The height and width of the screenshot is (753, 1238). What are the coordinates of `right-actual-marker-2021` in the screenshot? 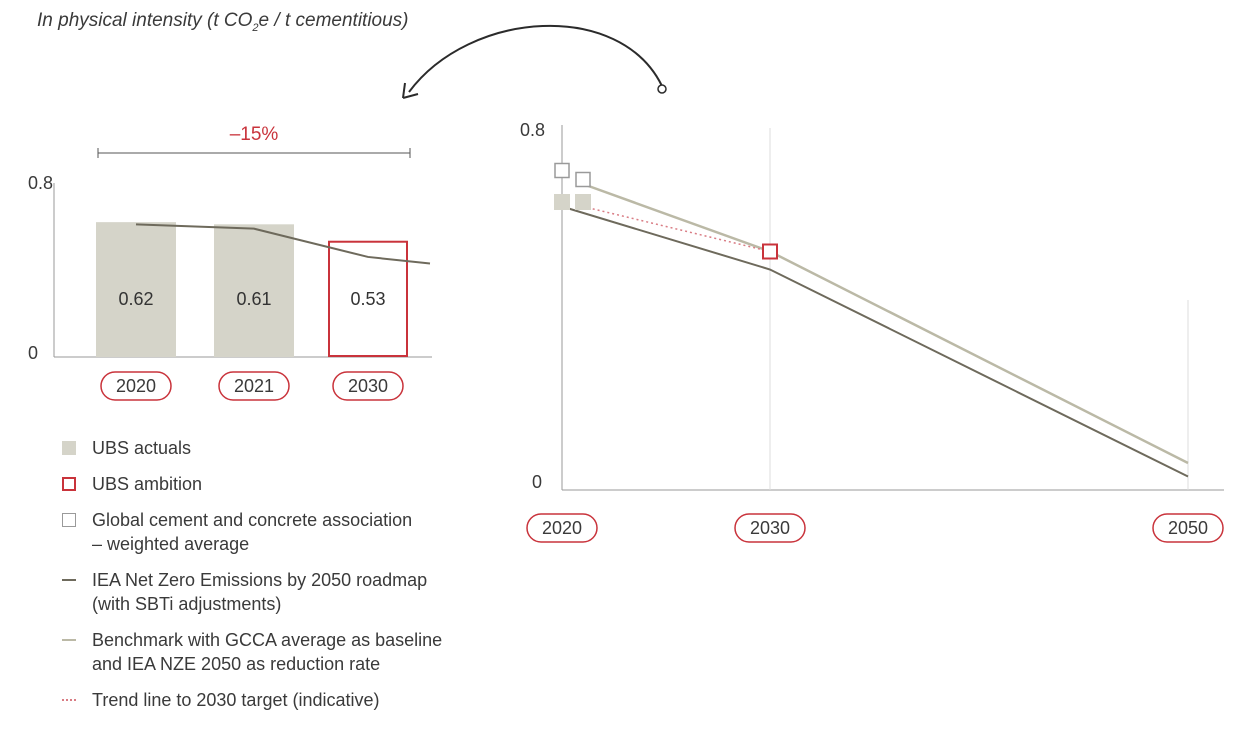 It's located at (583, 202).